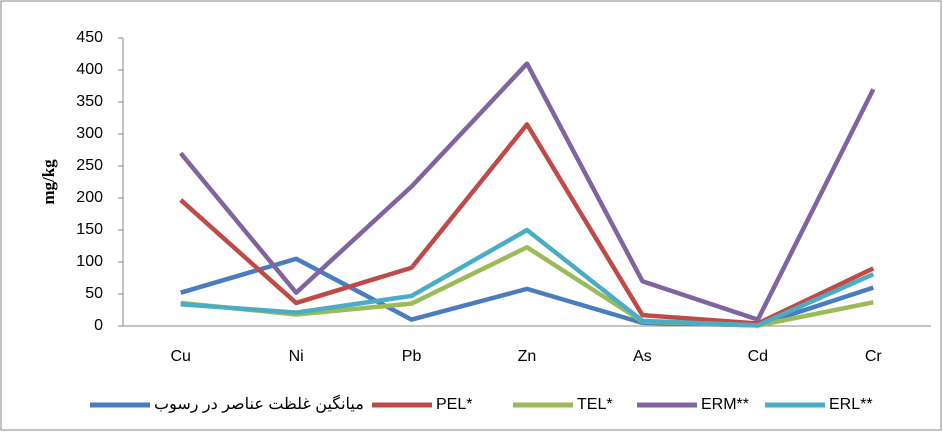  What do you see at coordinates (642, 356) in the screenshot?
I see `x-tick-label: As` at bounding box center [642, 356].